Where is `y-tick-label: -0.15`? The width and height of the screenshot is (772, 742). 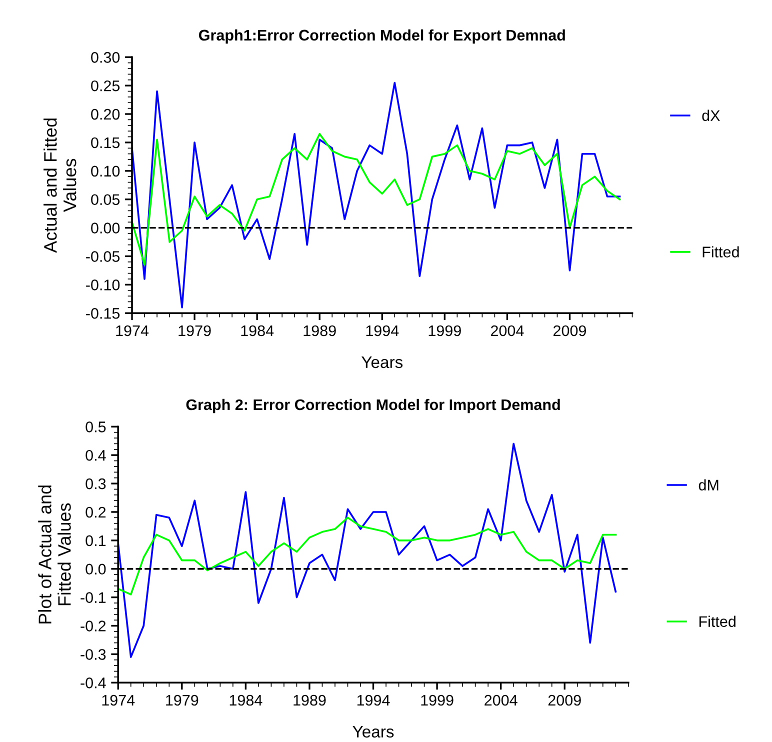
y-tick-label: -0.15 is located at coordinates (103, 313).